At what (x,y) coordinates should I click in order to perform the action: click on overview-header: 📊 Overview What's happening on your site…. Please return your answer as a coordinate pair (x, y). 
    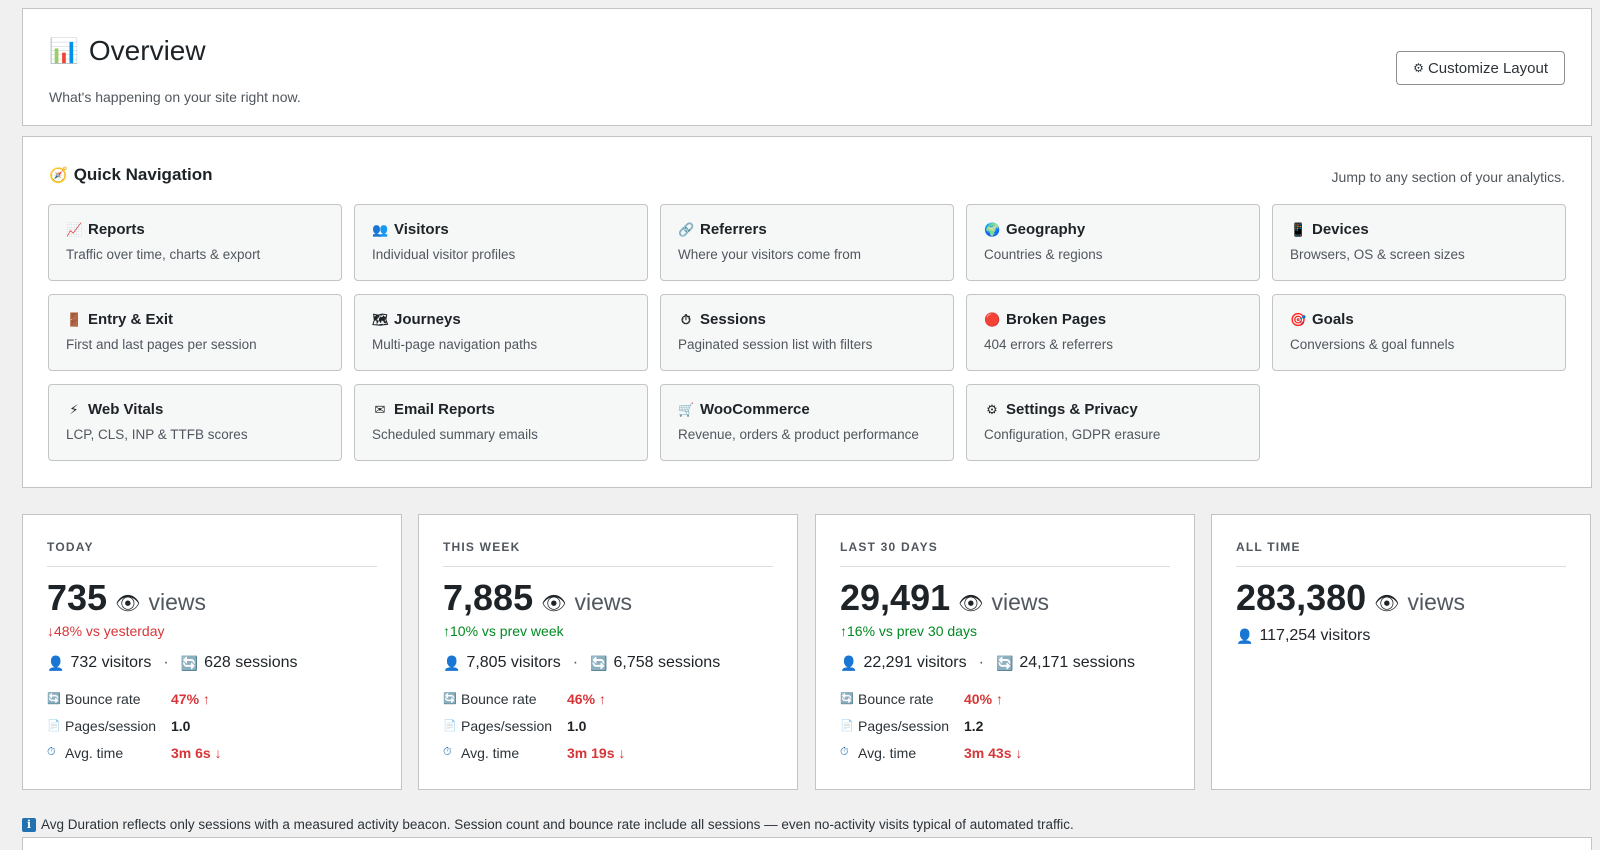
    Looking at the image, I should click on (807, 67).